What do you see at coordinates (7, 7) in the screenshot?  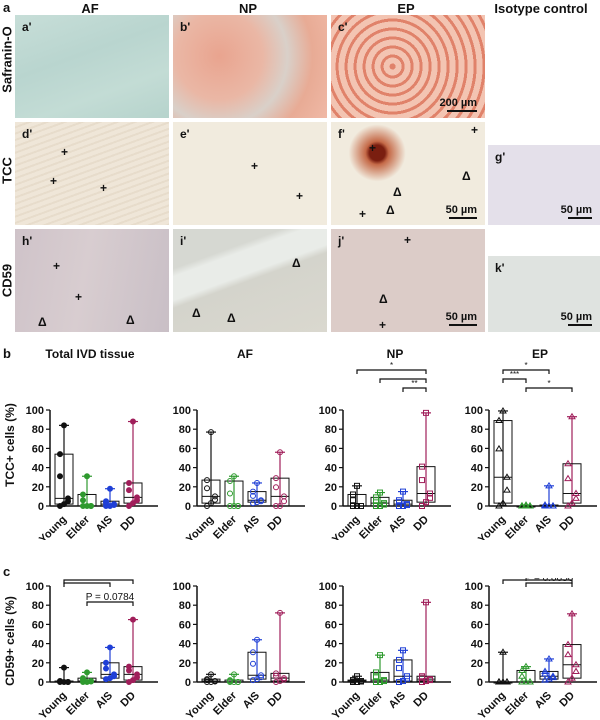 I see `panel-a-letter: a` at bounding box center [7, 7].